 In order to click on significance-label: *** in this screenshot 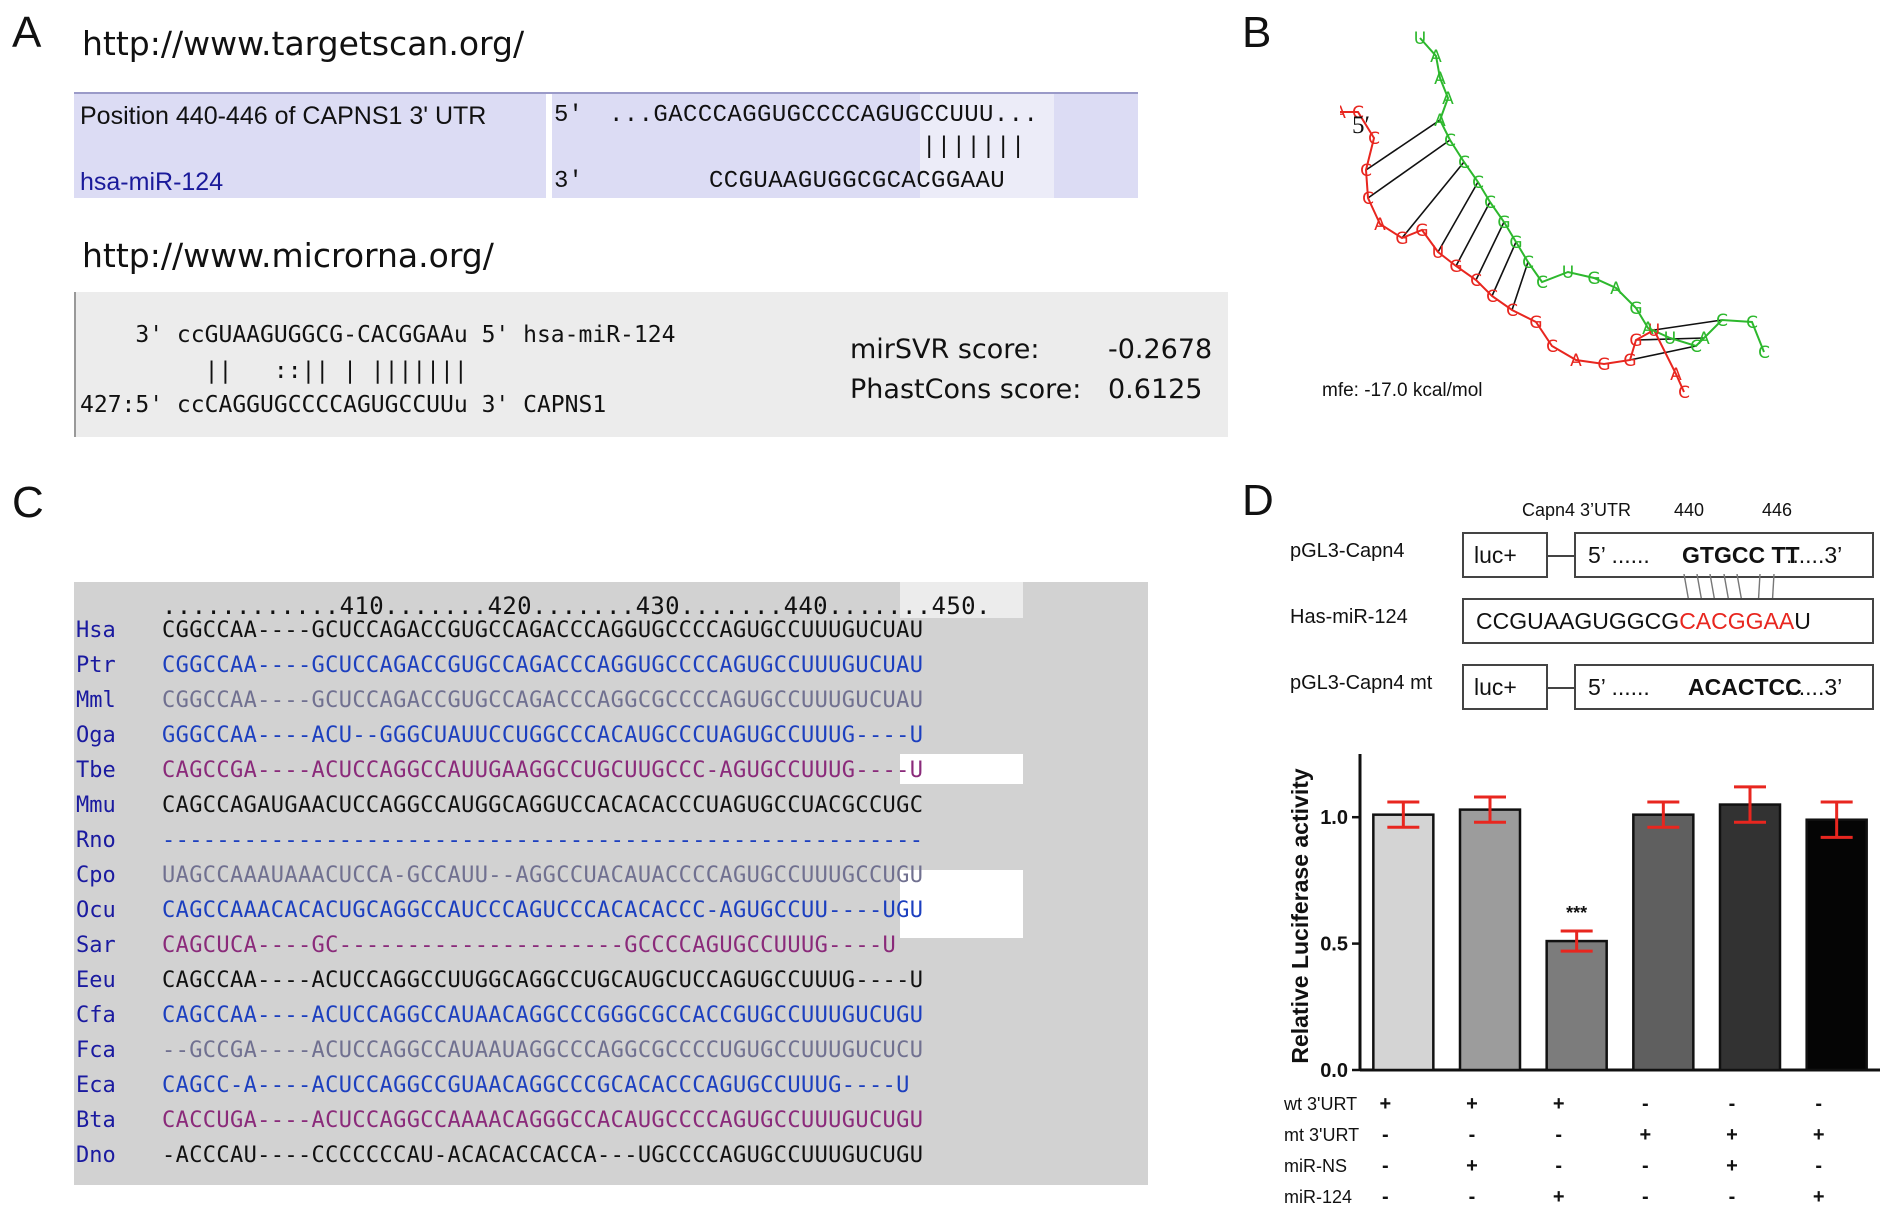, I will do `click(1576, 913)`.